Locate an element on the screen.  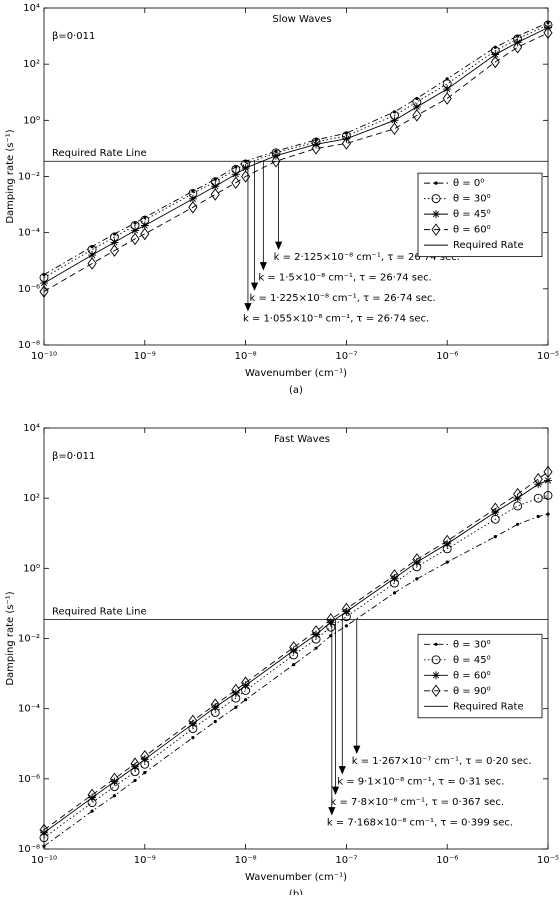
y-axis-label: Damping rate (s⁻¹) is located at coordinates (10, 176).